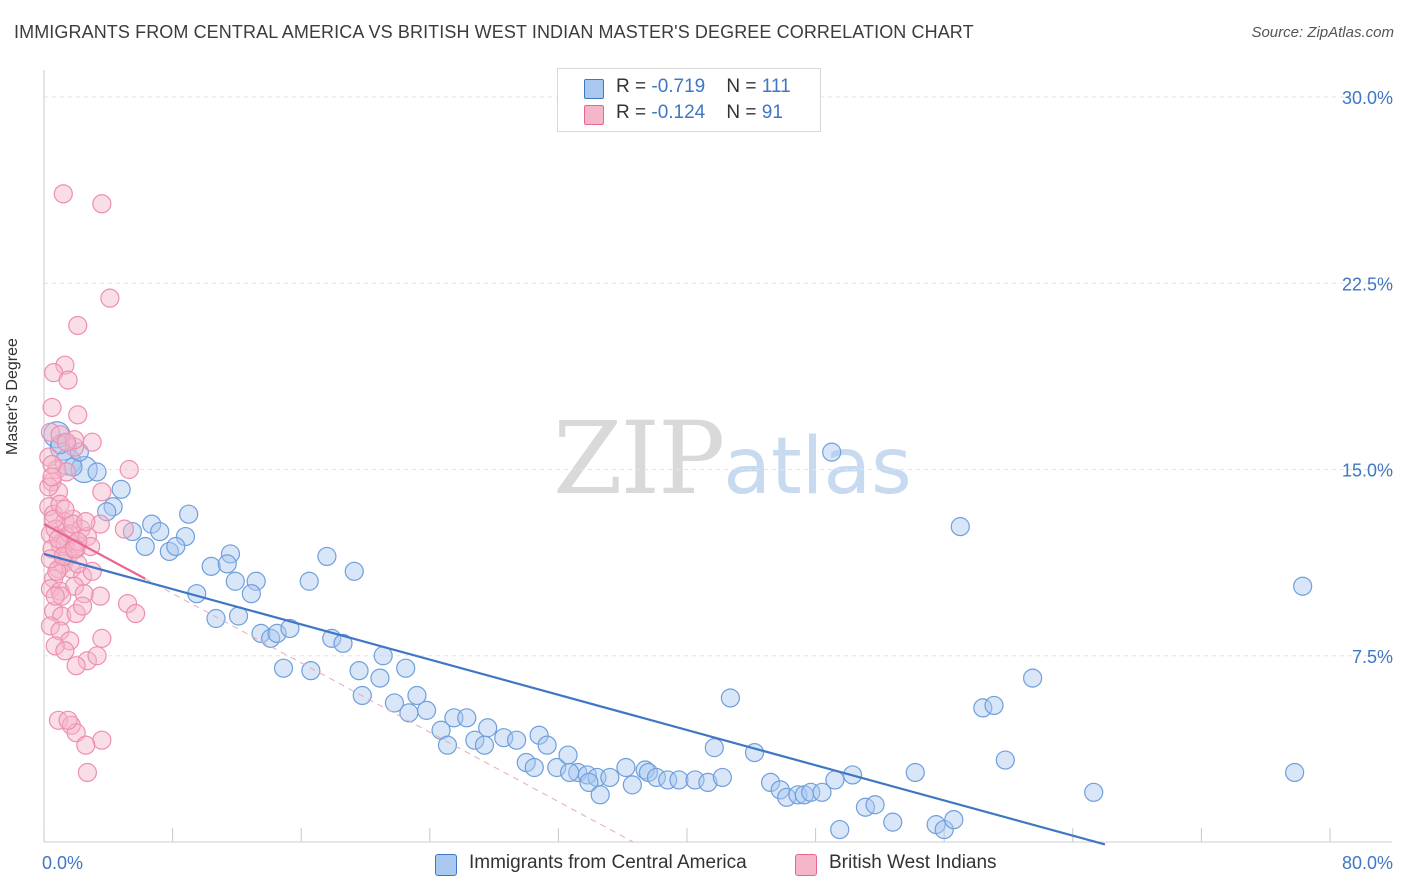 The image size is (1406, 892). Describe the element at coordinates (12, 396) in the screenshot. I see `y-axis-label: Master's Degree` at that location.